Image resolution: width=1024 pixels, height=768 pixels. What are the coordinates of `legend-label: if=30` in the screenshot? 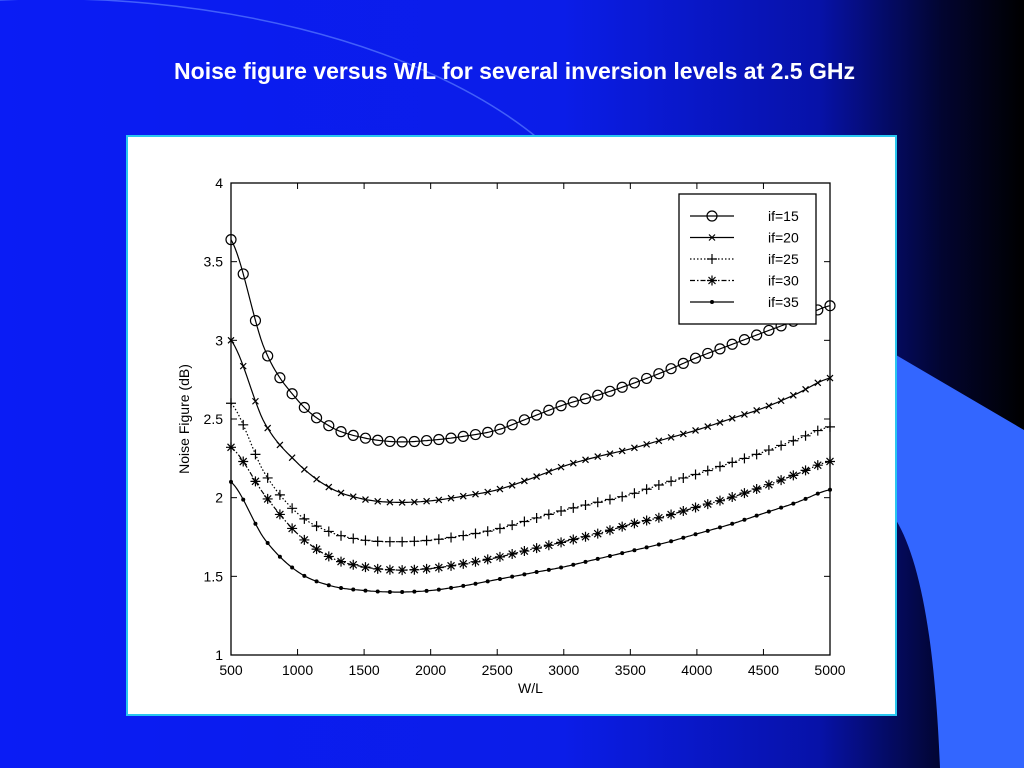 It's located at (783, 281).